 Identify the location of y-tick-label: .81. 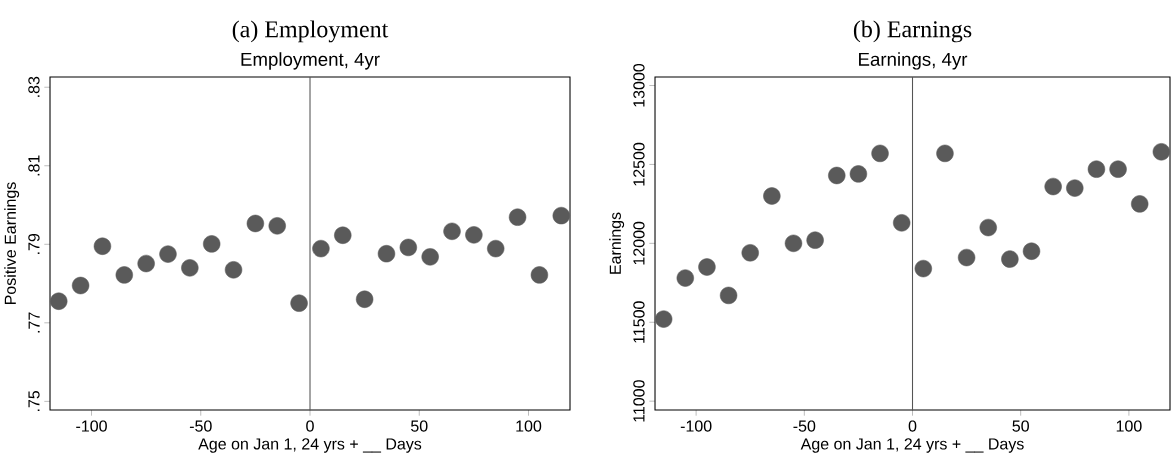
(34, 165).